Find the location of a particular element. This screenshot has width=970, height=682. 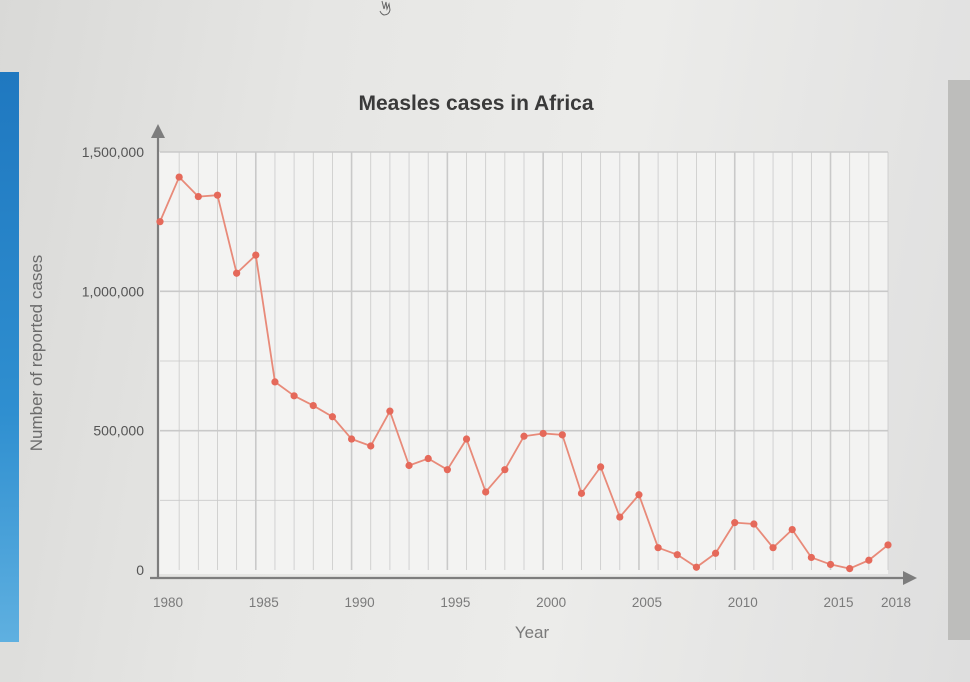

x-axis-arrow-icon is located at coordinates (910, 578).